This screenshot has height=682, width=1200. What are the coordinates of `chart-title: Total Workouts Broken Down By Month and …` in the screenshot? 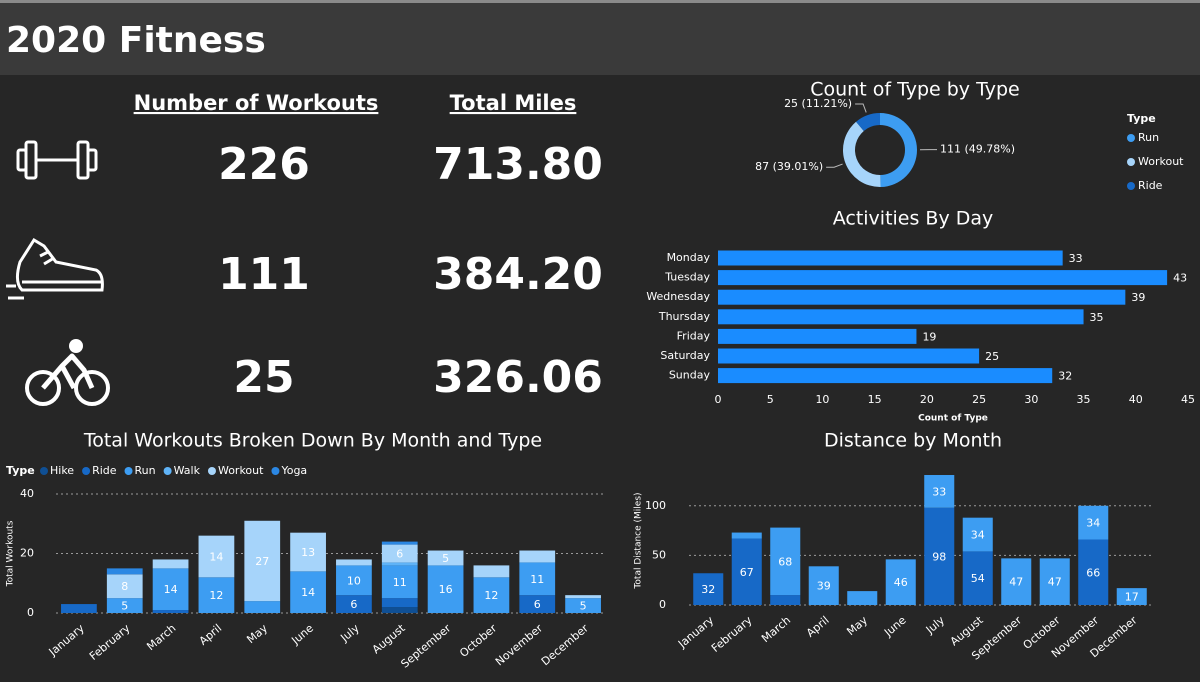 It's located at (312, 441).